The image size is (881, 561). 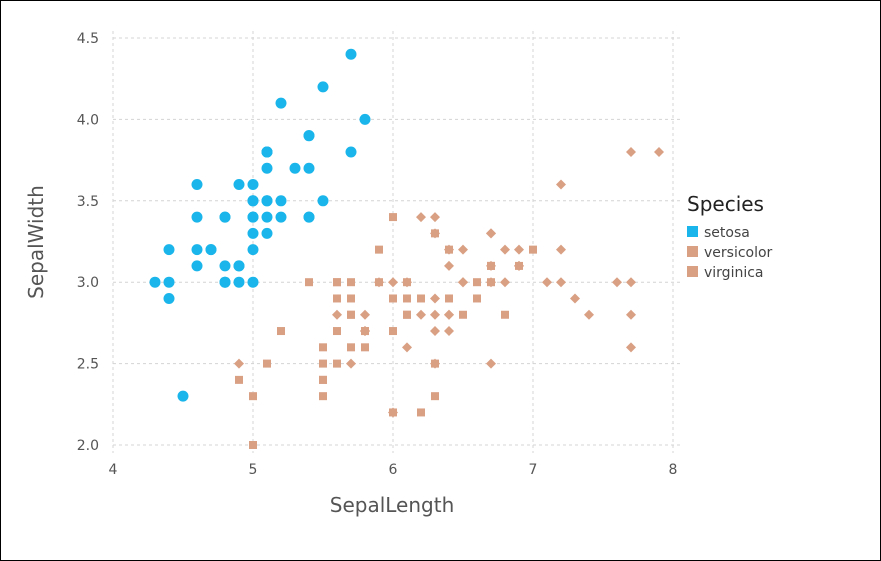 What do you see at coordinates (692, 271) in the screenshot?
I see `legend-swatch-virginica` at bounding box center [692, 271].